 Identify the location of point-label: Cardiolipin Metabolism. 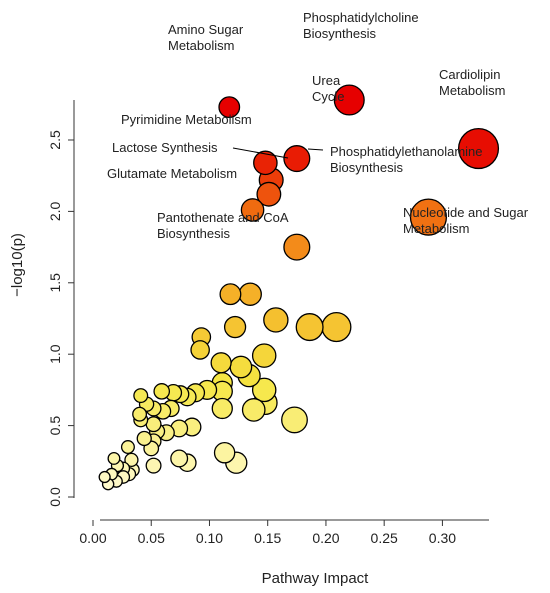
(472, 82).